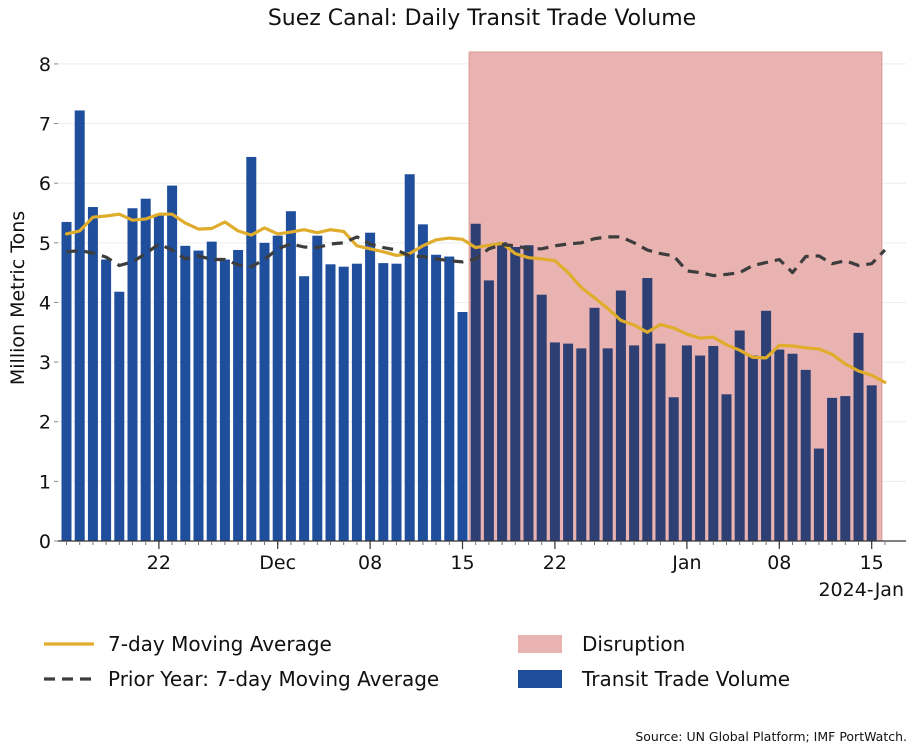 This screenshot has width=916, height=750. I want to click on y-tick-label: 7, so click(45, 125).